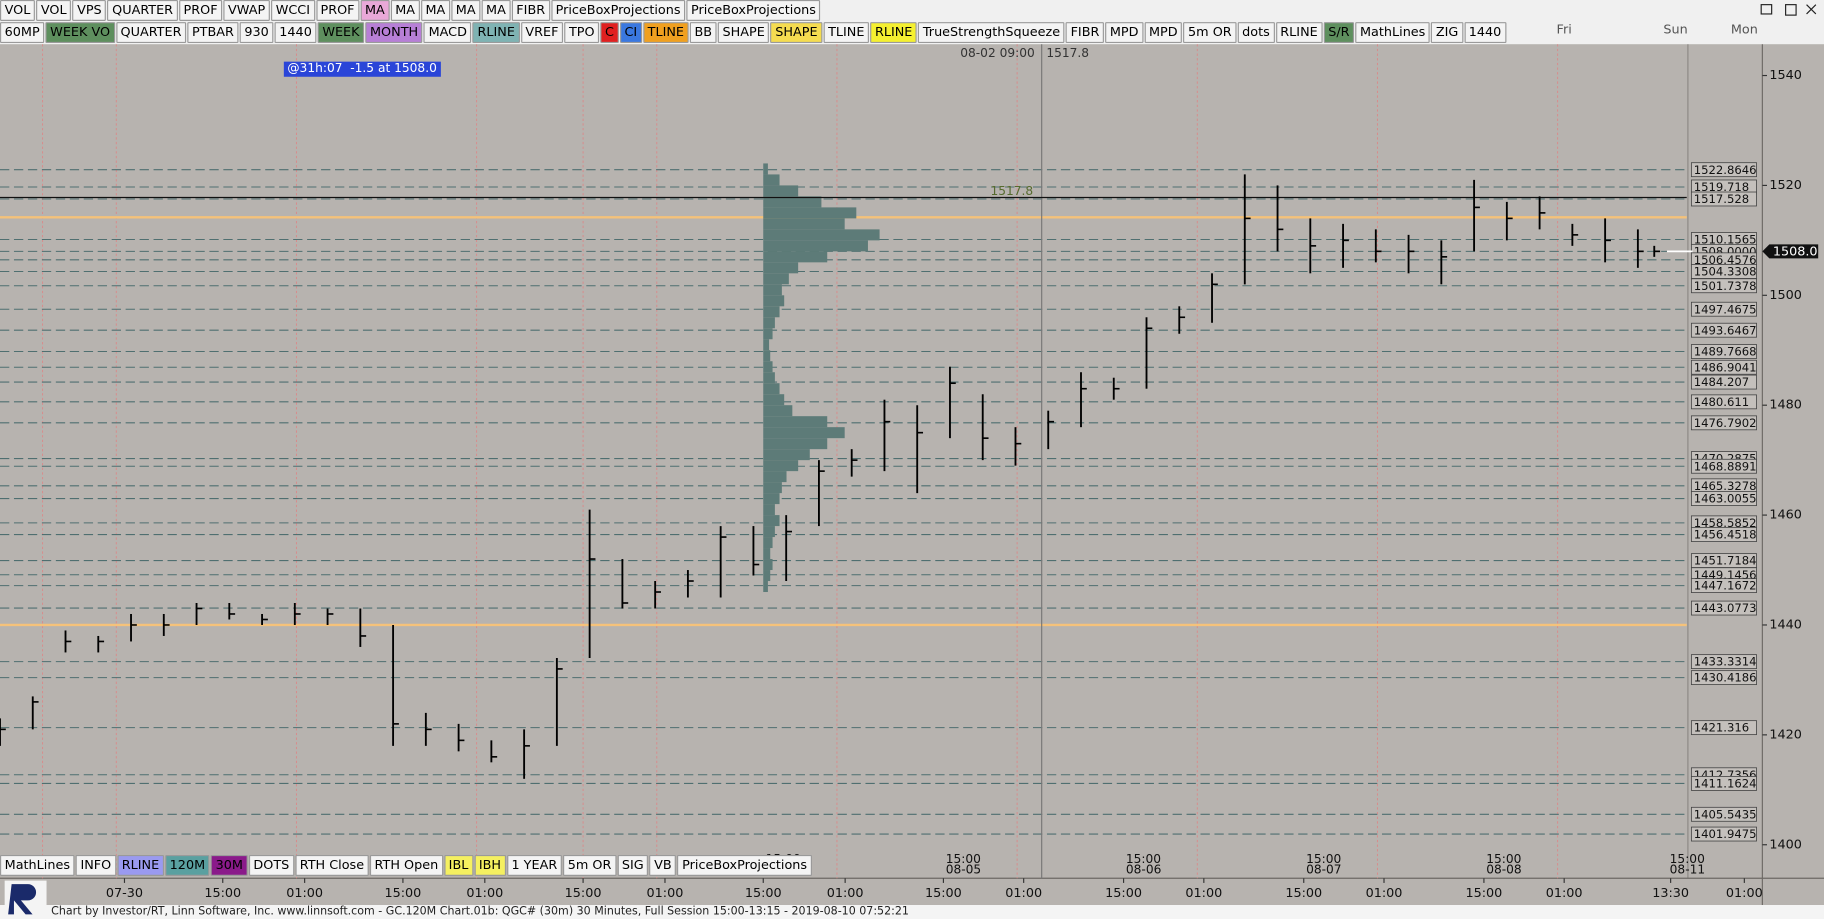 This screenshot has width=1824, height=919. Describe the element at coordinates (633, 865) in the screenshot. I see `toolbar-button: SIG` at that location.